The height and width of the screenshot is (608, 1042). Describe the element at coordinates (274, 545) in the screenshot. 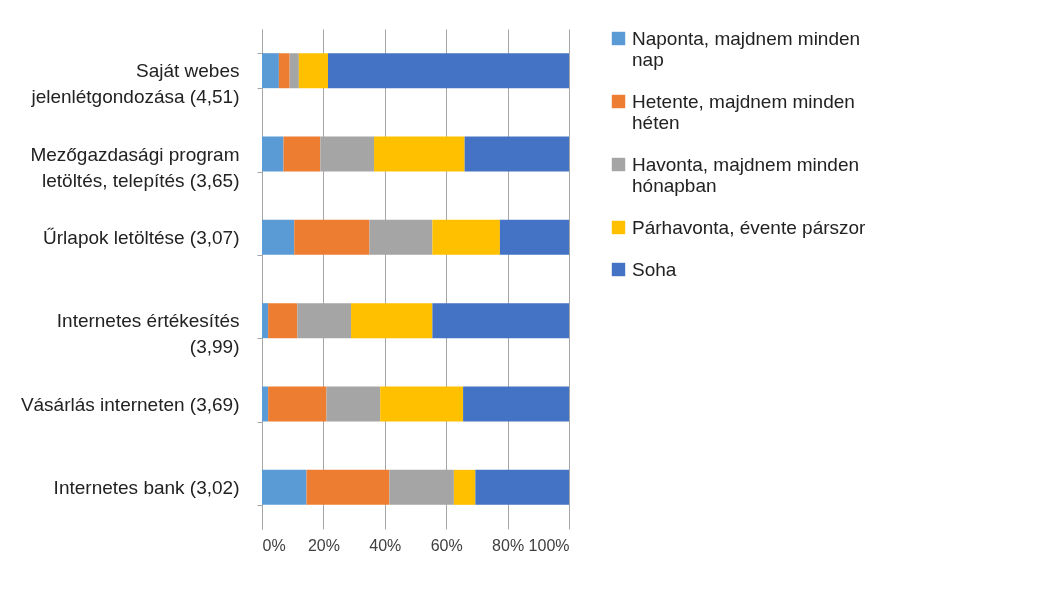

I see `x-tick-label: 0%` at that location.